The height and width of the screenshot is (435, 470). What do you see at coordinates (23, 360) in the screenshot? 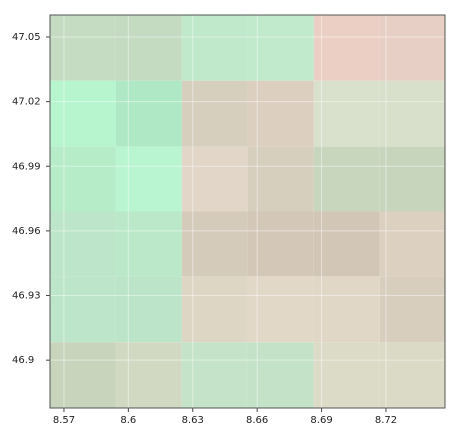
I see `y-tick-label: 46.9` at bounding box center [23, 360].